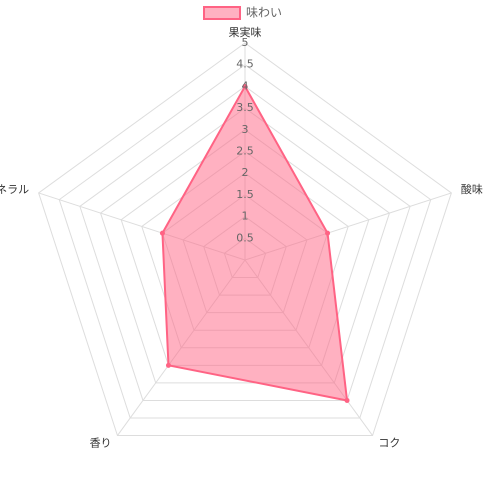 This screenshot has width=493, height=493. I want to click on axis-label: コク, so click(389, 443).